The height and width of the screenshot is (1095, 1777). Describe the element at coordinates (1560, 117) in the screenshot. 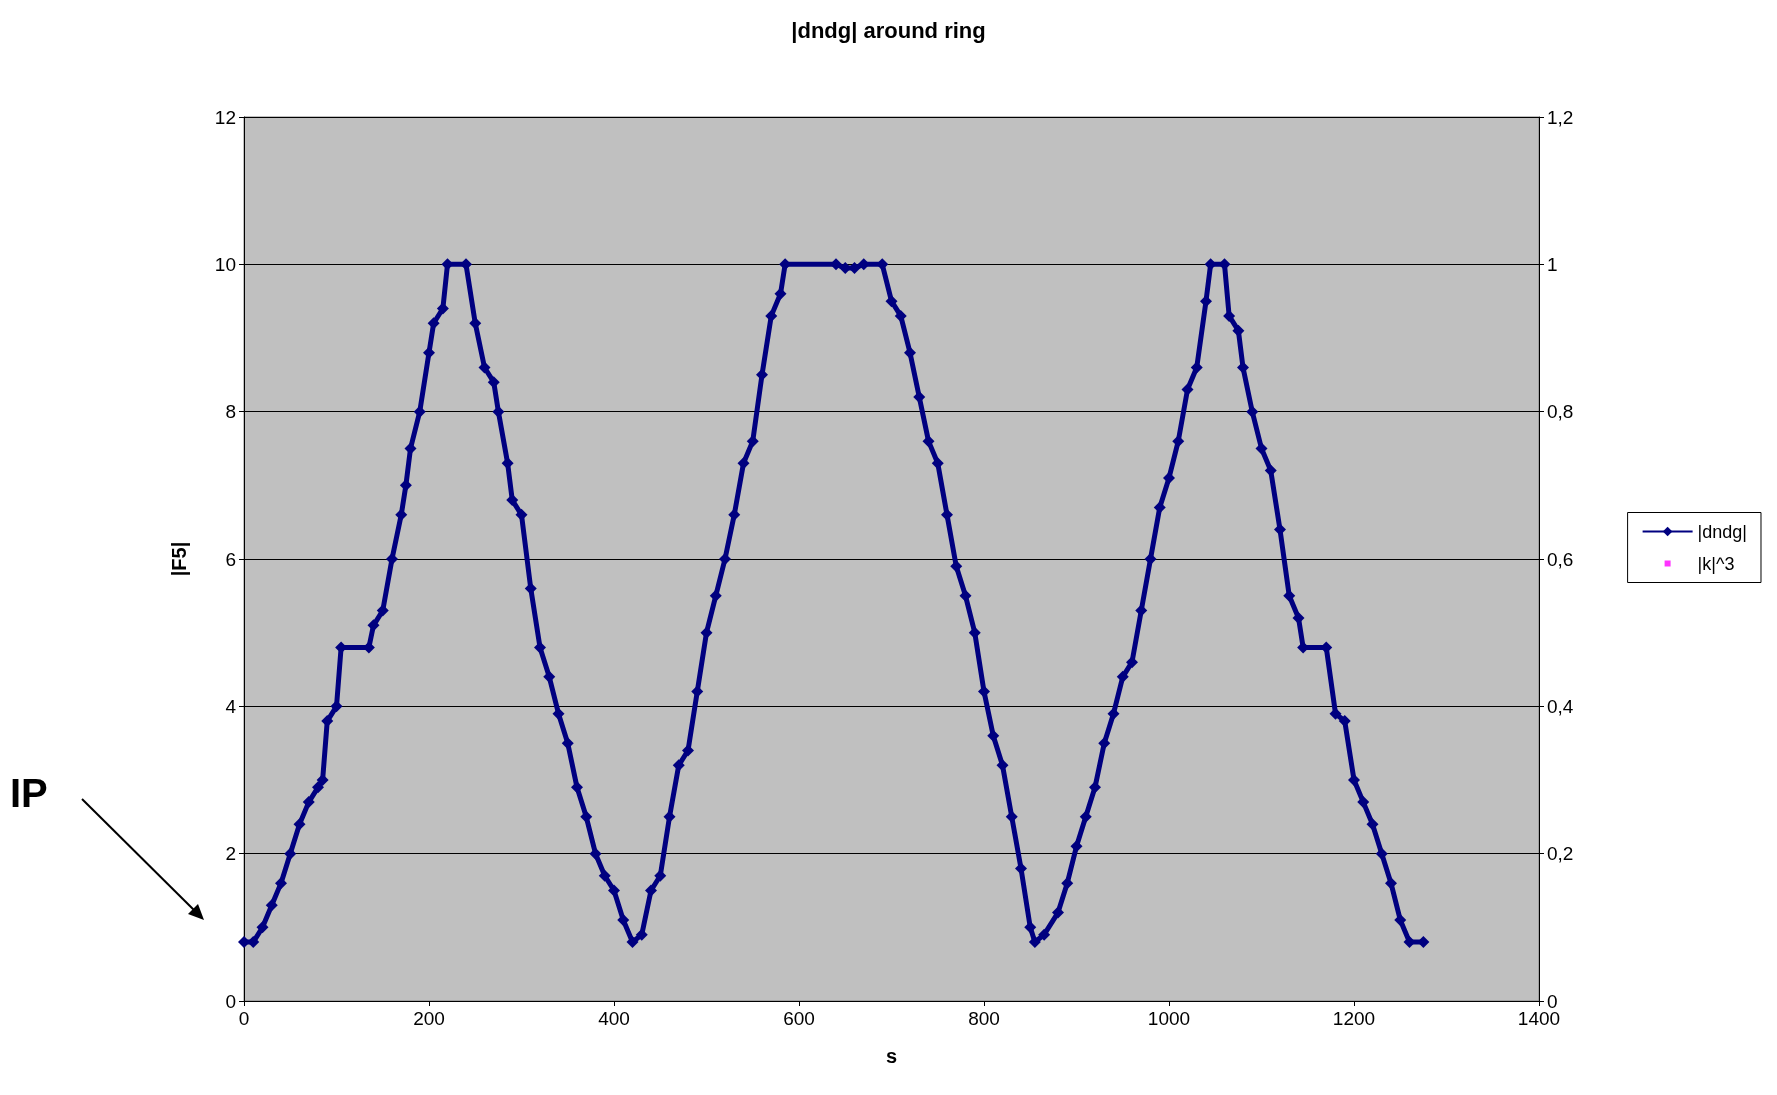

I see `y2-tick-label: 1,2` at that location.